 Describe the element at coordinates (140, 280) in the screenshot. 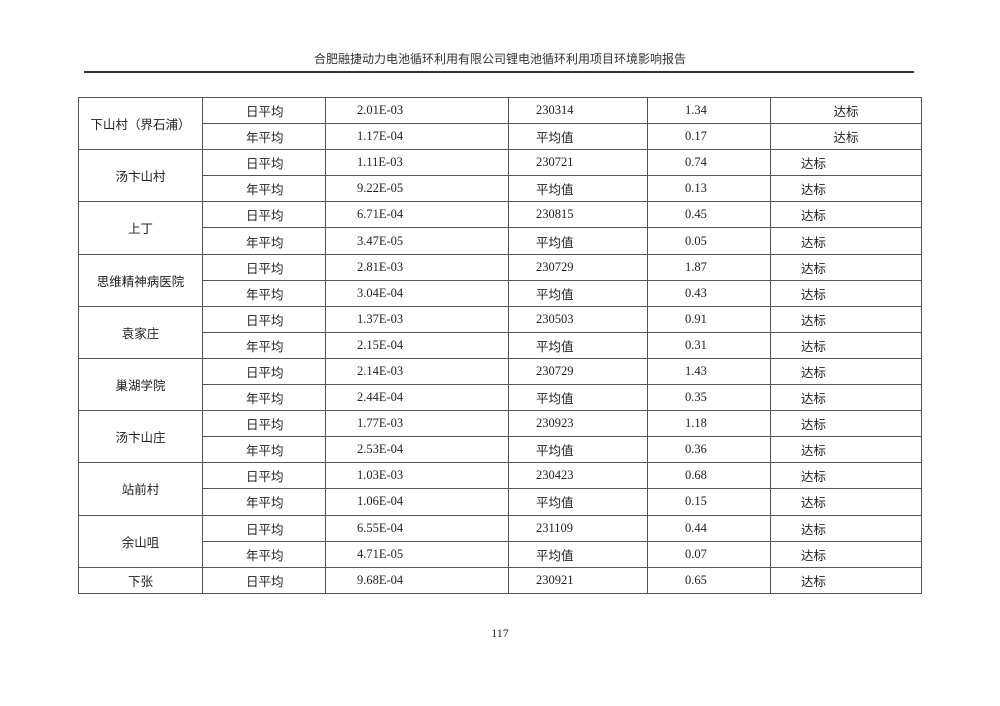

I see `site-name: 思维精神病医院` at that location.